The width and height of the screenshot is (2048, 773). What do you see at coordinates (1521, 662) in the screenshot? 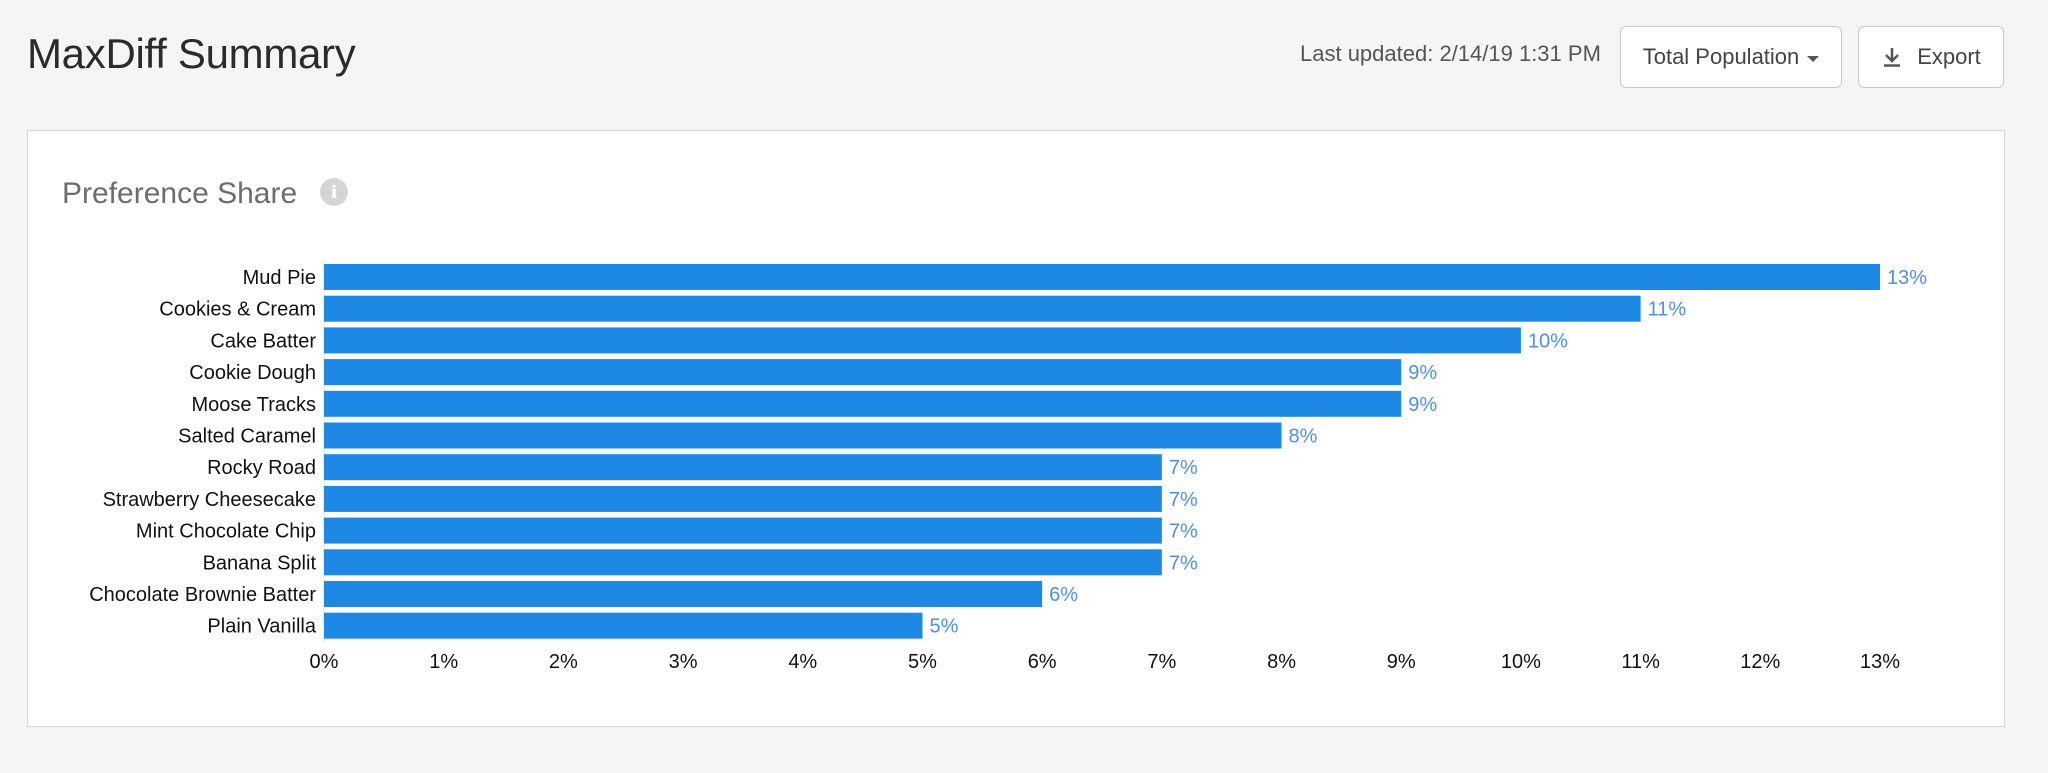
I see `x-tick-label: 10%` at bounding box center [1521, 662].